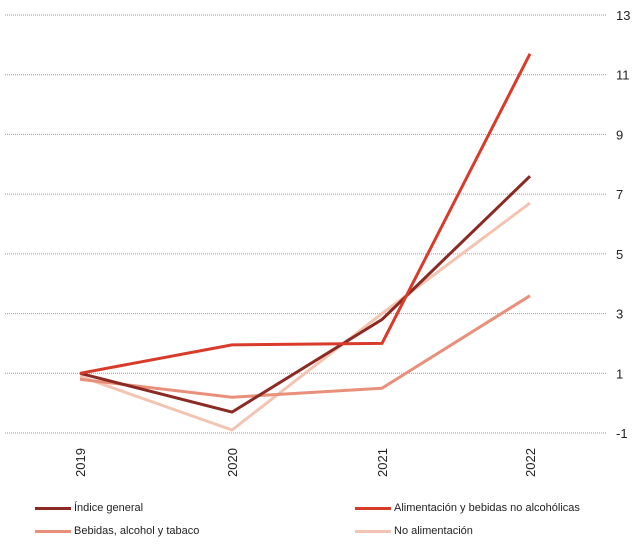 The image size is (640, 545). I want to click on y-tick-label: 3, so click(619, 314).